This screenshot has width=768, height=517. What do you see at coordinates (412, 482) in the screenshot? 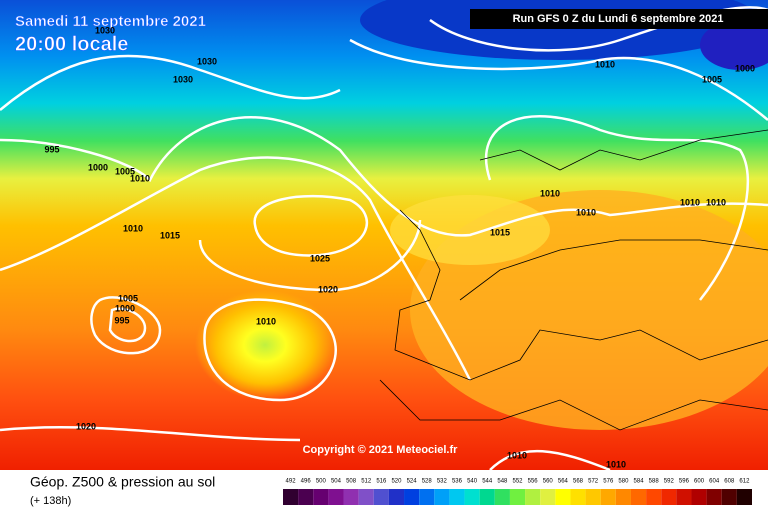
I see `scale-label: 524` at bounding box center [412, 482].